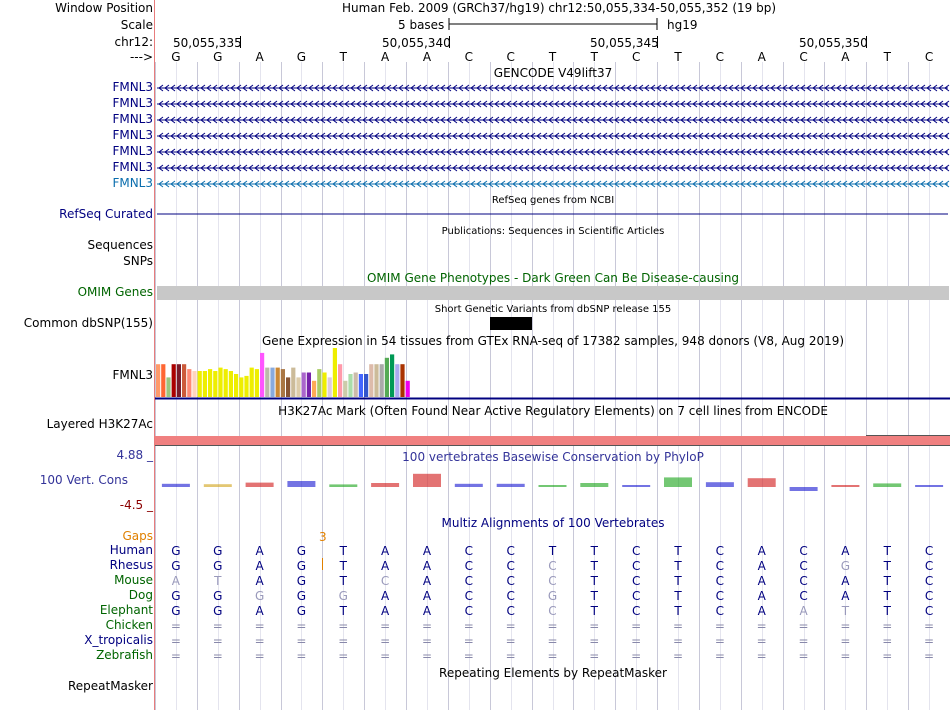 The height and width of the screenshot is (710, 950). What do you see at coordinates (301, 656) in the screenshot?
I see `alignment-base: =` at bounding box center [301, 656].